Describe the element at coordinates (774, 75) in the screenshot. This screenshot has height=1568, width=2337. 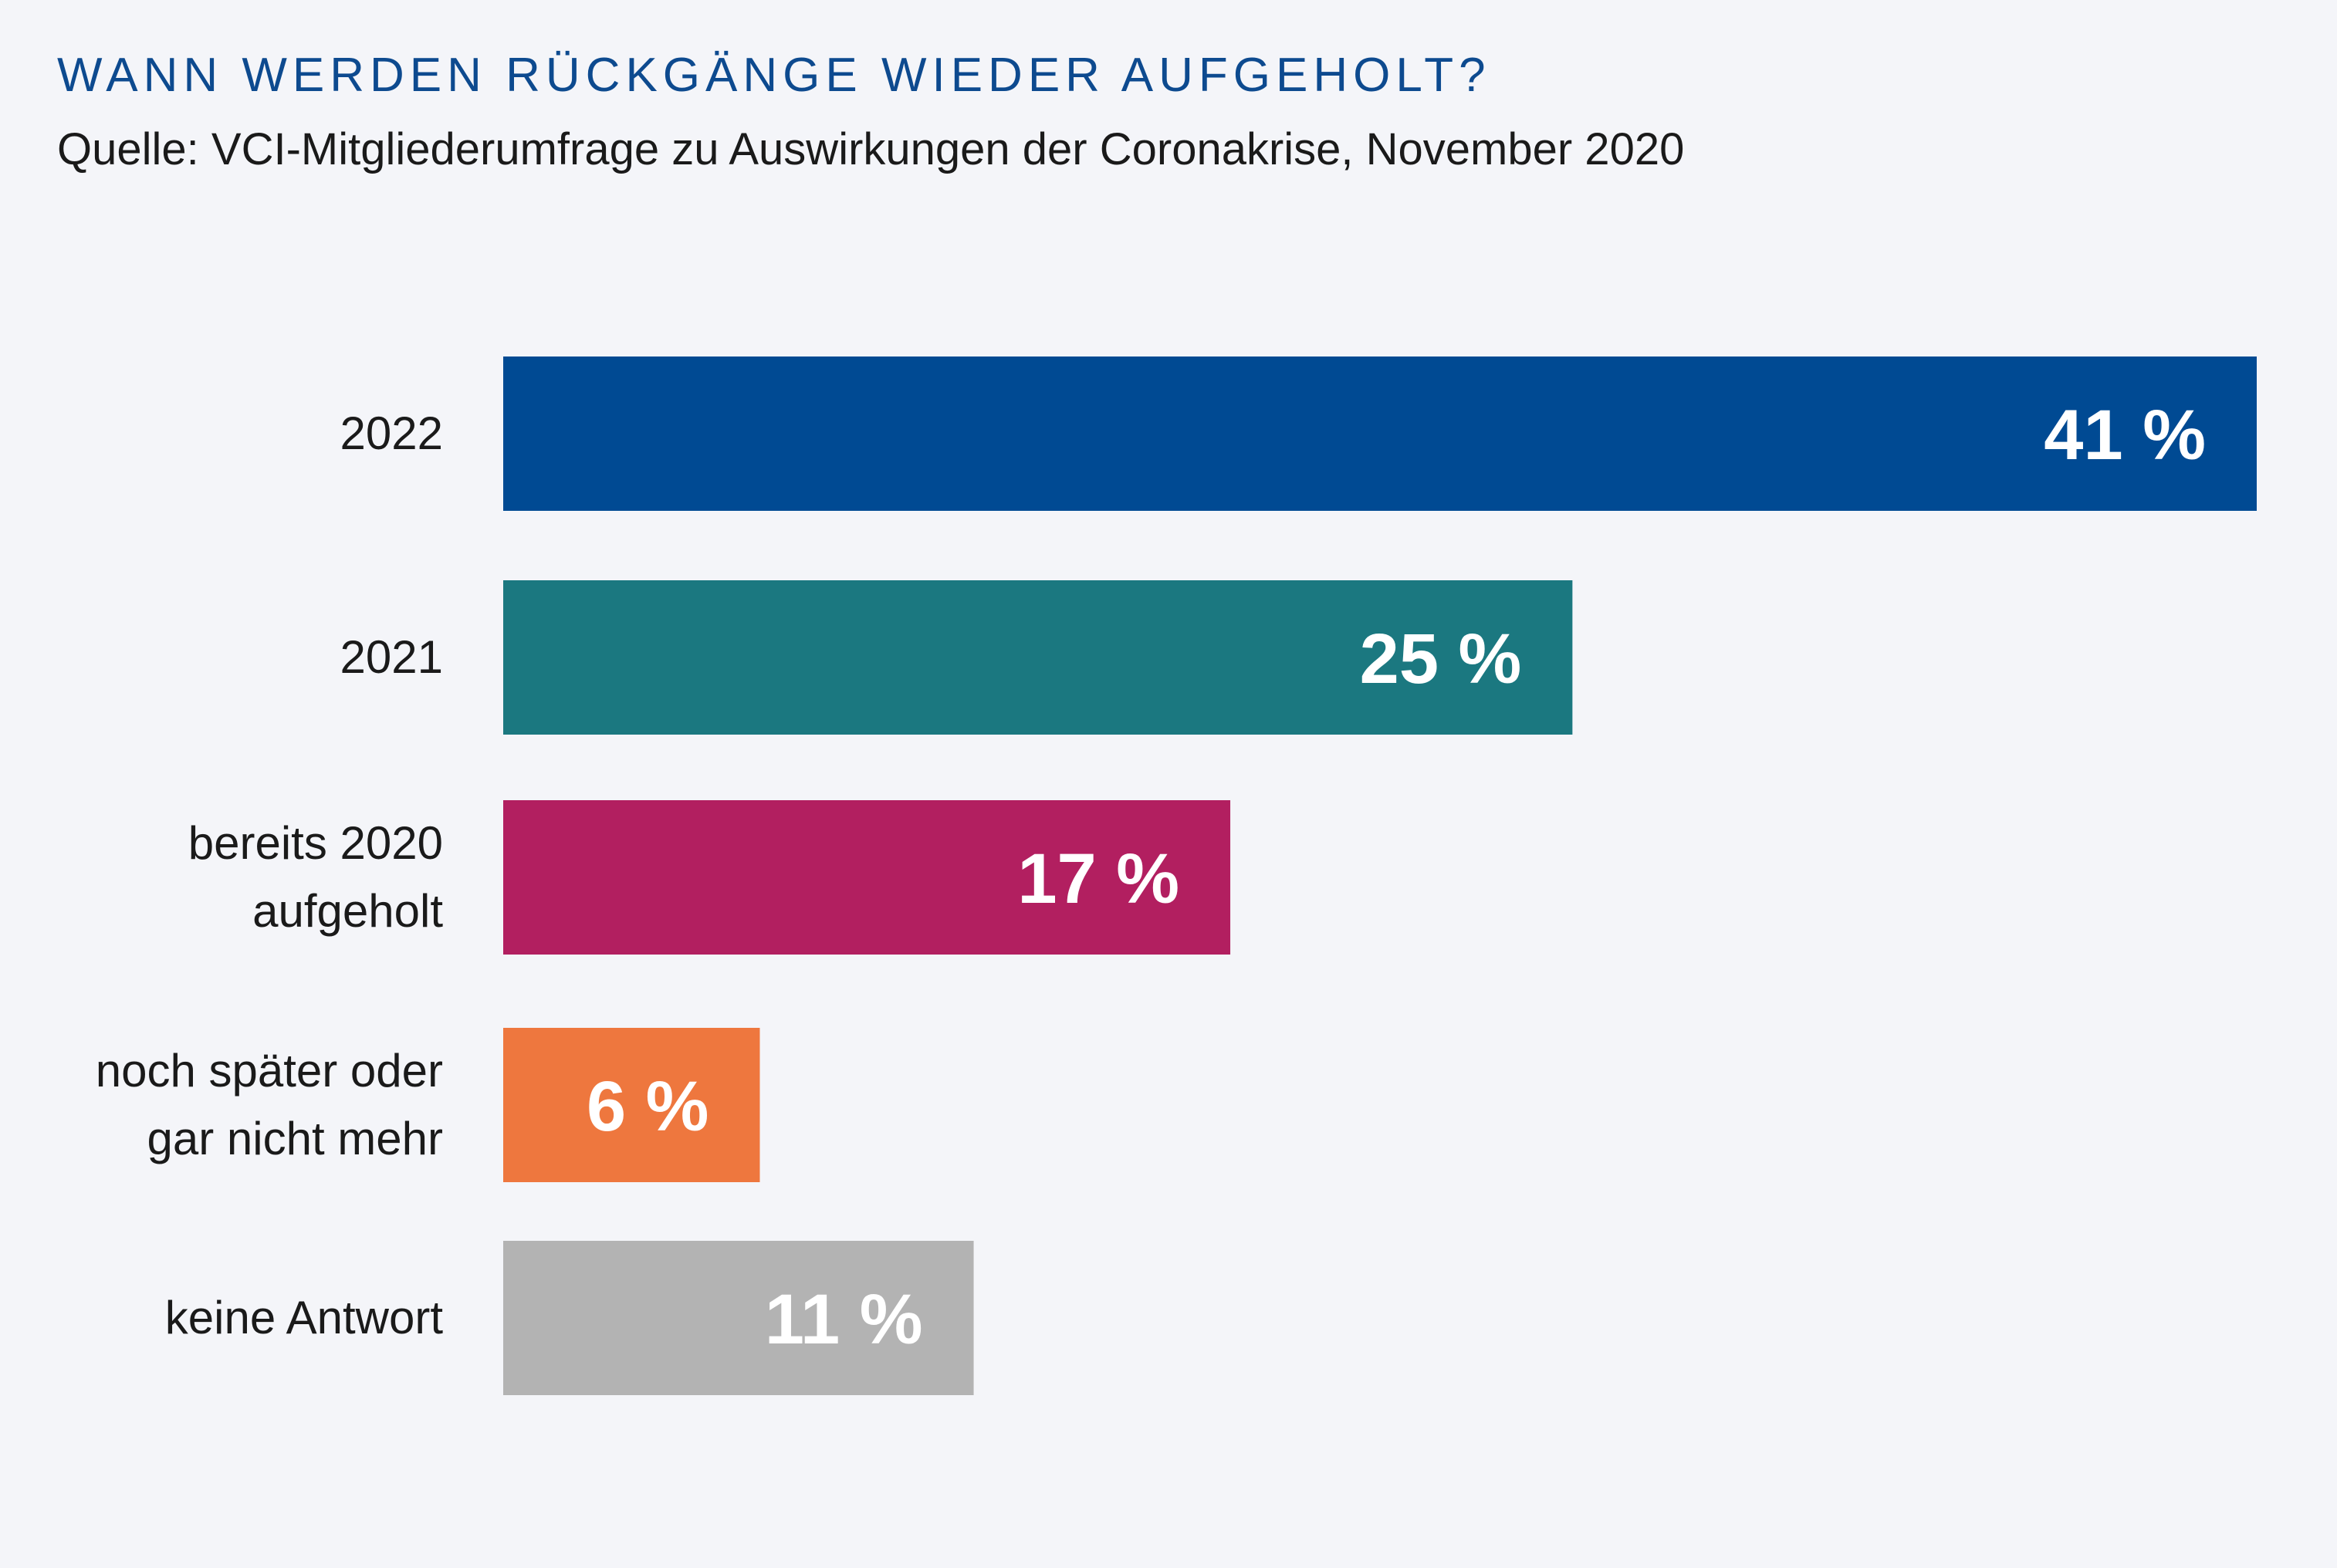
I see `chart-title: WANN WERDEN RÜCKGÄNGE WIEDER AUFGEHOLT?` at that location.